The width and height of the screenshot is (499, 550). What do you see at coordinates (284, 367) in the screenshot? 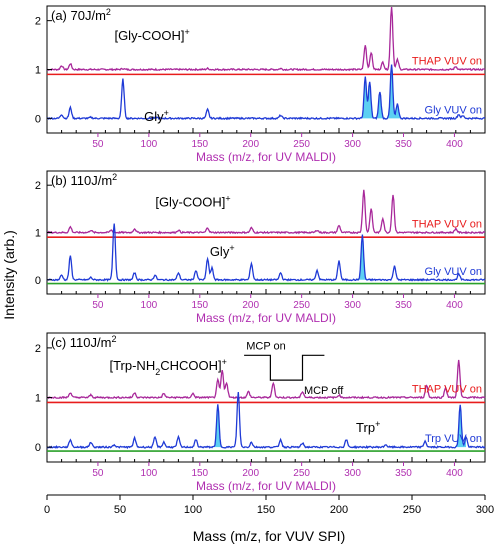
I see `mcp-gate-line` at bounding box center [284, 367].